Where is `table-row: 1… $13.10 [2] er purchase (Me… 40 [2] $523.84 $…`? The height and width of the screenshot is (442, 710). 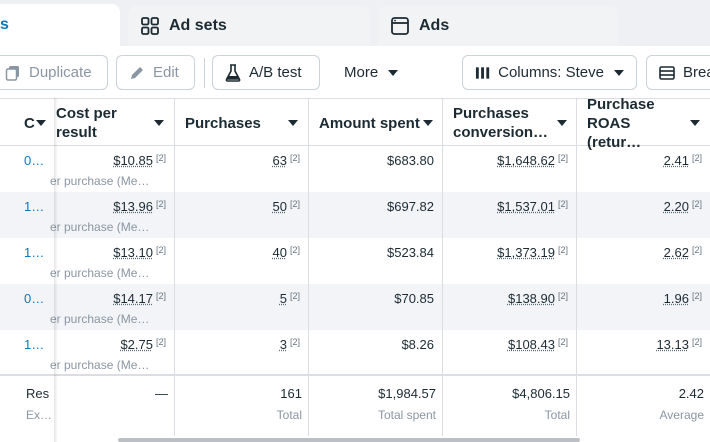
table-row: 1… $13.10 [2] er purchase (Me… 40 [2] $523.84 $… is located at coordinates (355, 261).